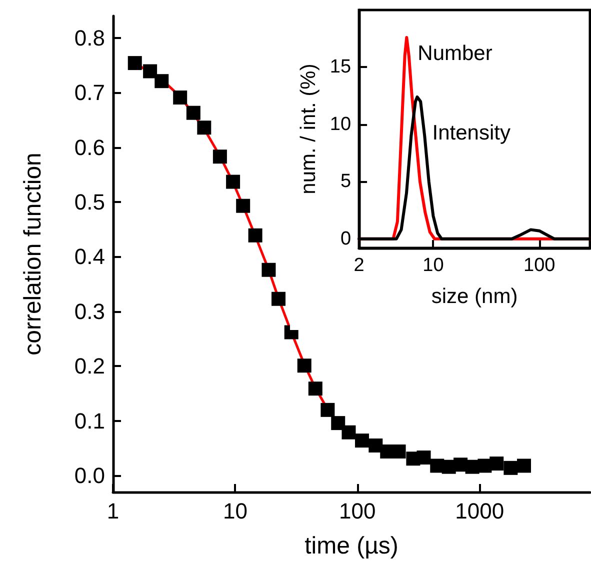 The image size is (591, 574). What do you see at coordinates (89, 93) in the screenshot?
I see `y-tick-label: 0.7` at bounding box center [89, 93].